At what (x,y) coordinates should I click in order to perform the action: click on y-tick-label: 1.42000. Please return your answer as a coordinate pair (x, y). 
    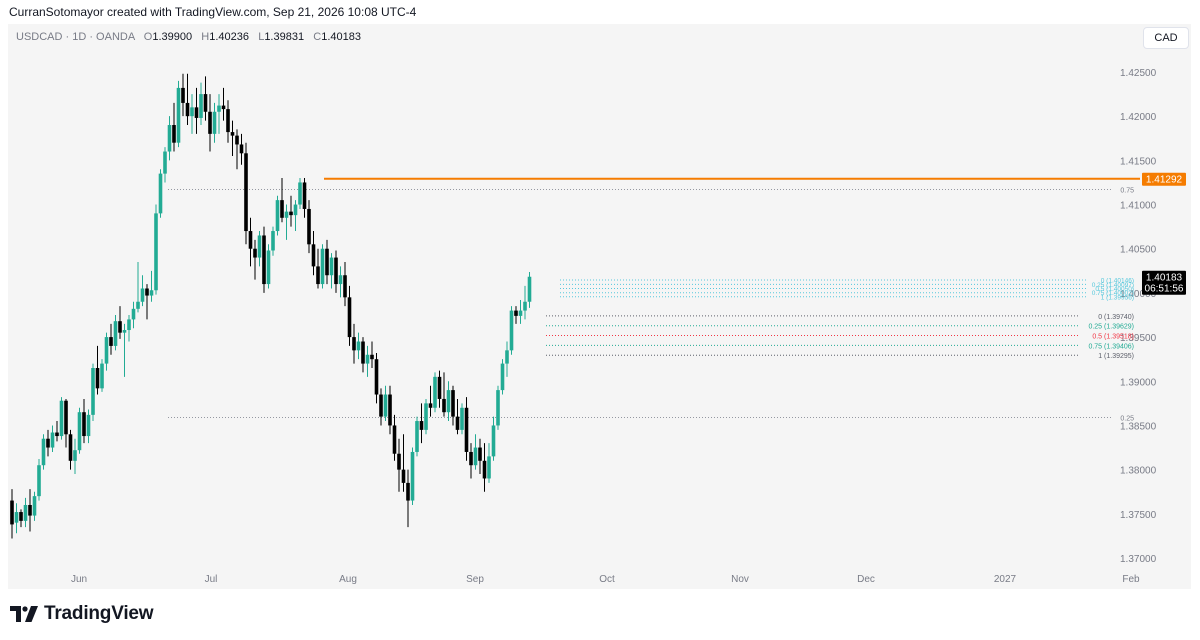
    Looking at the image, I should click on (1138, 117).